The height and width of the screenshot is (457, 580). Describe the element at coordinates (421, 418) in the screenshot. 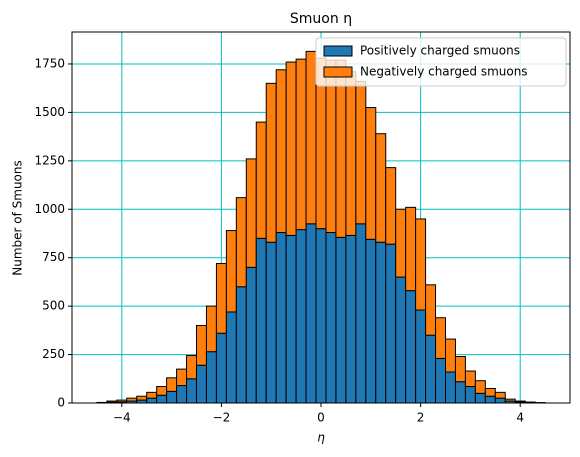

I see `x-tick-label: 2` at that location.